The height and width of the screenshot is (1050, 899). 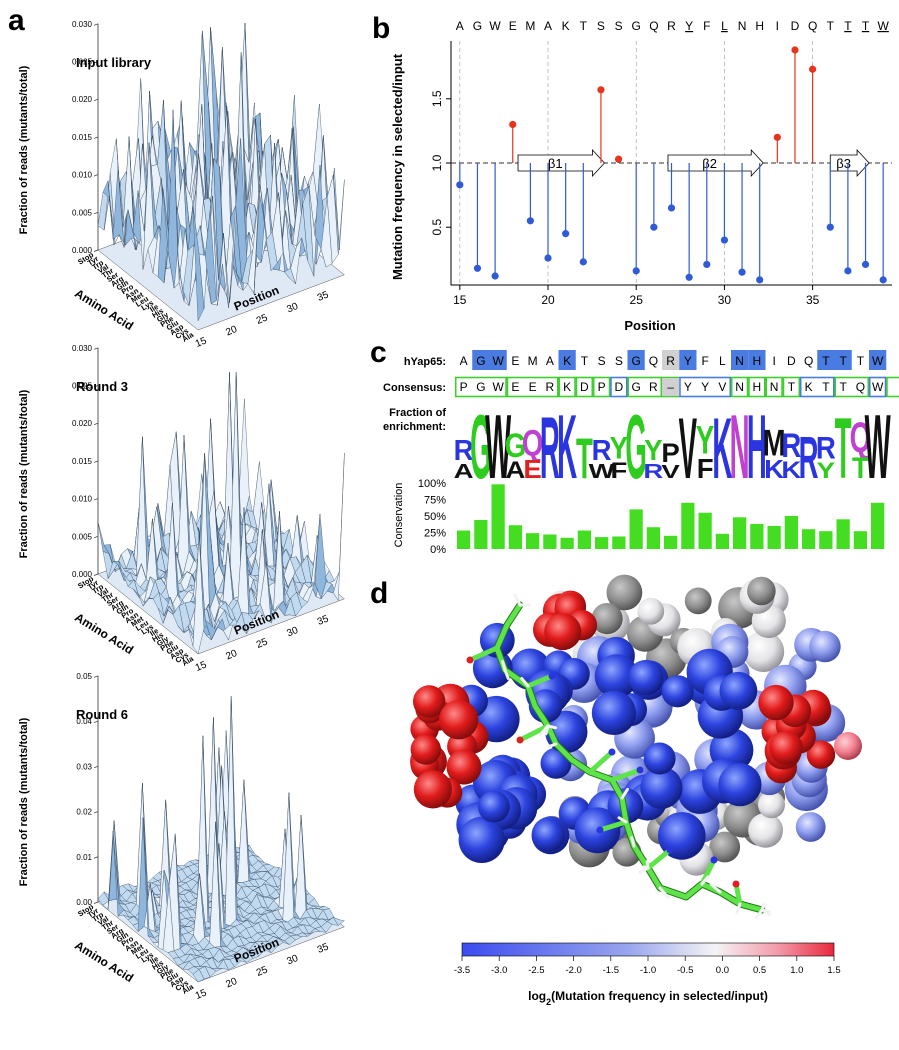 What do you see at coordinates (201, 994) in the screenshot?
I see `position-tick-label: 15` at bounding box center [201, 994].